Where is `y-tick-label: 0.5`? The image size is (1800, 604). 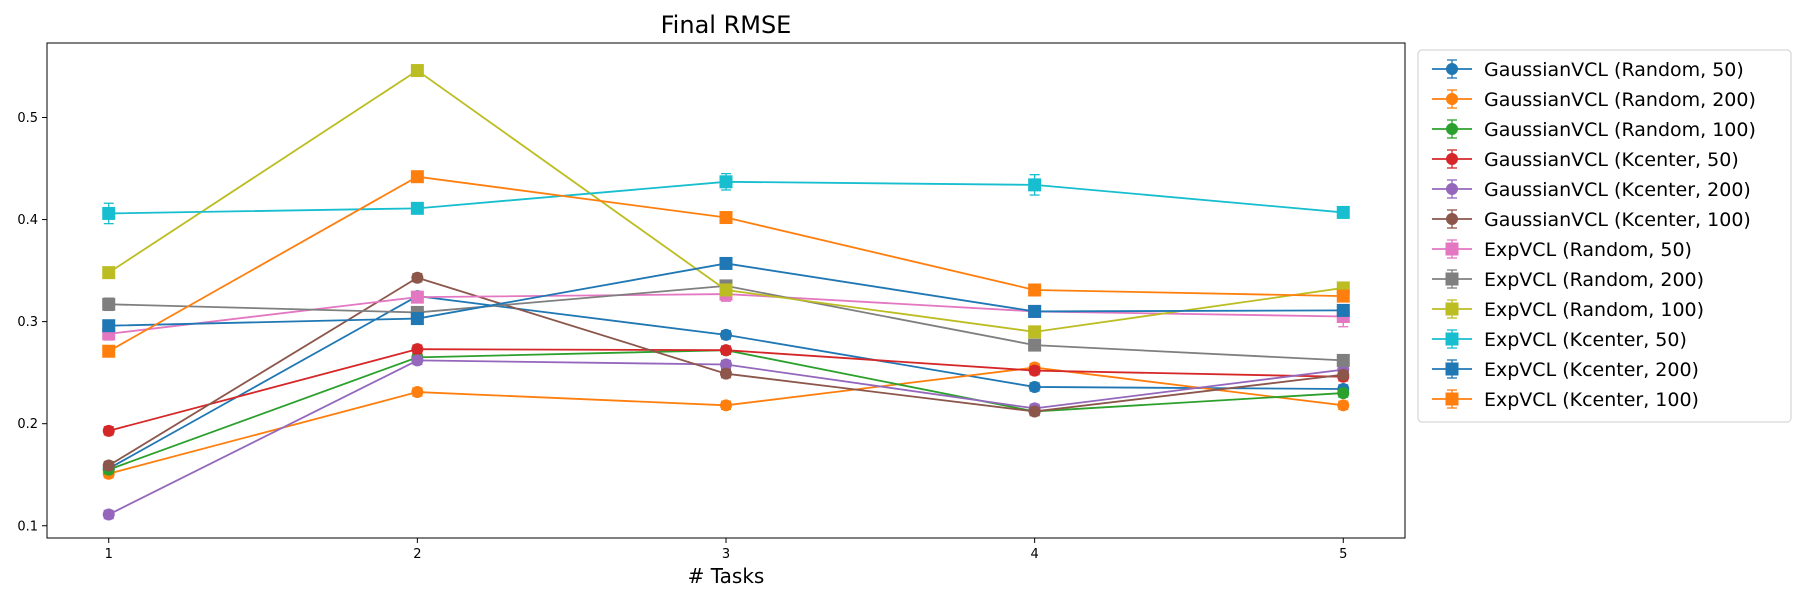
y-tick-label: 0.5 is located at coordinates (27, 118).